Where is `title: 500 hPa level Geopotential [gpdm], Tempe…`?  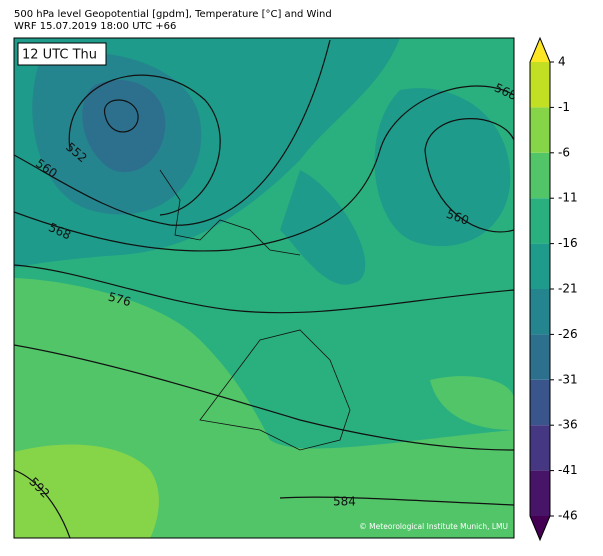
title: 500 hPa level Geopotential [gpdm], Tempe… is located at coordinates (173, 14).